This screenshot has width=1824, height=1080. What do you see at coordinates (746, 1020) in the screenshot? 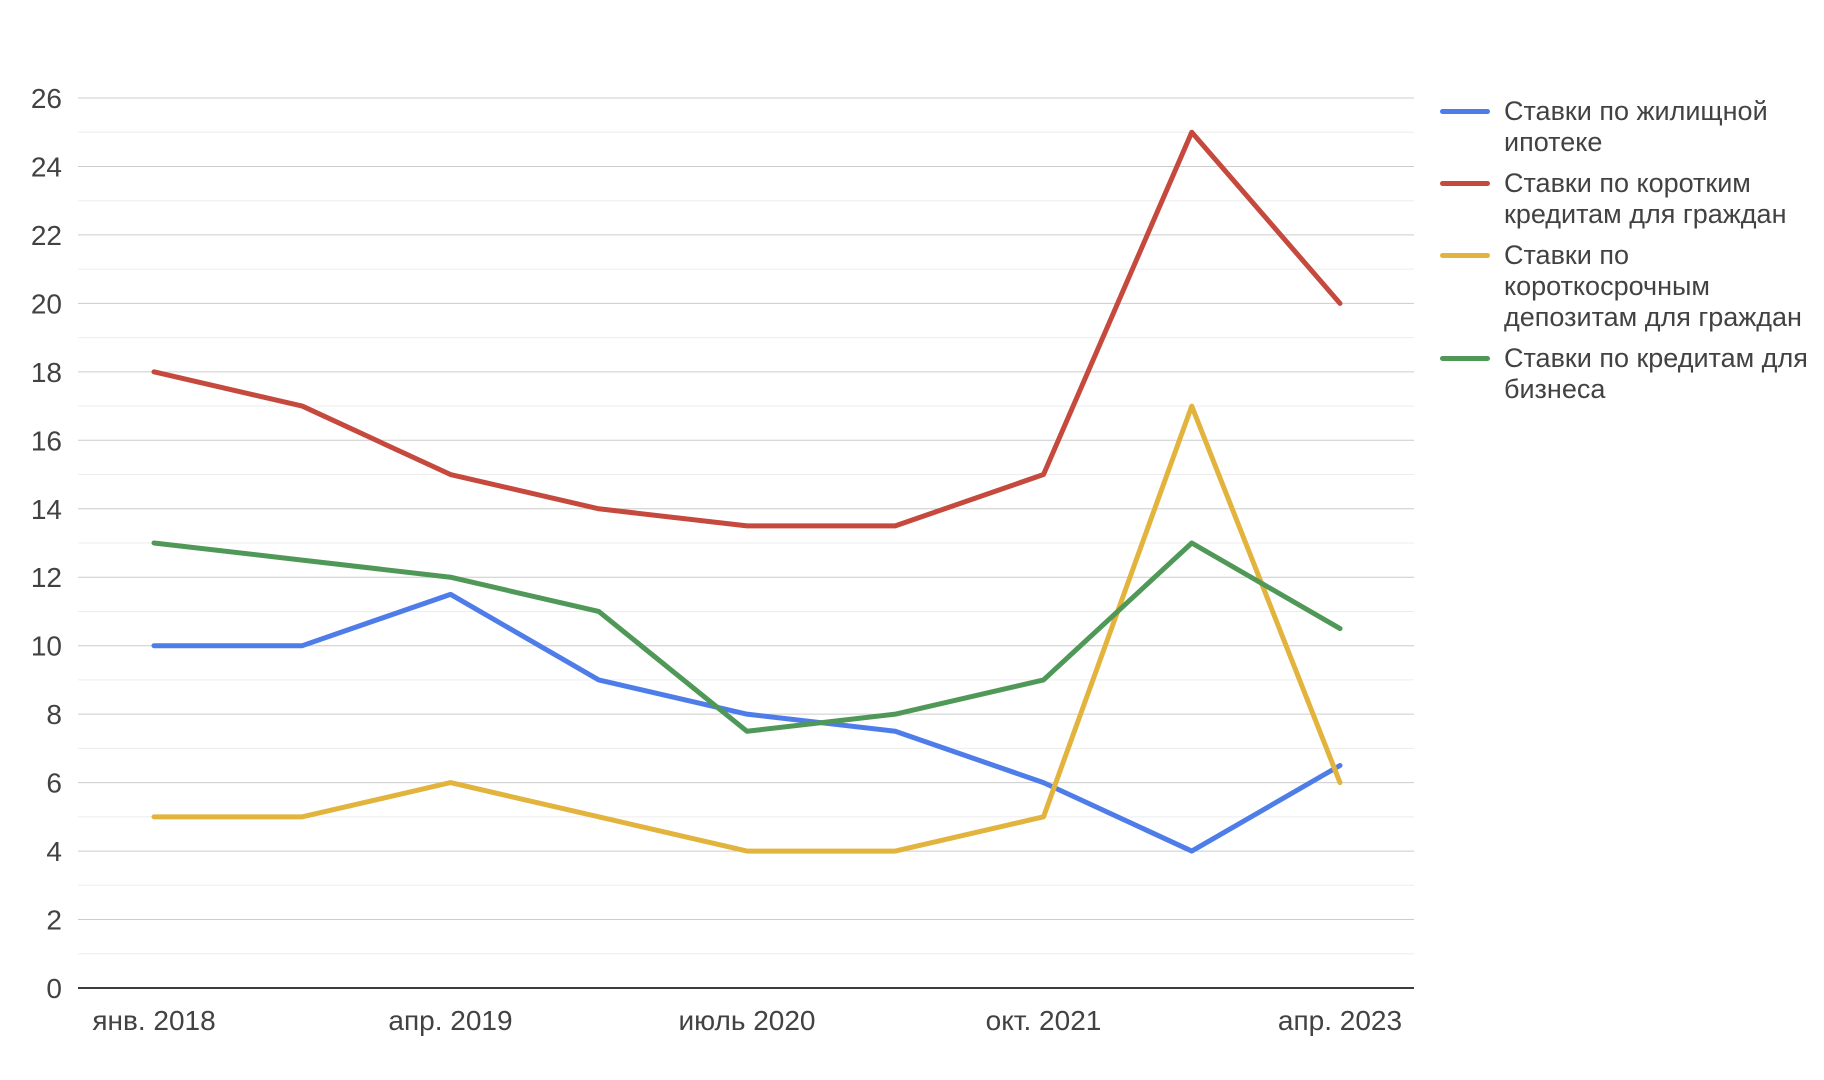
I see `x-tick-label: июль 2020` at bounding box center [746, 1020].